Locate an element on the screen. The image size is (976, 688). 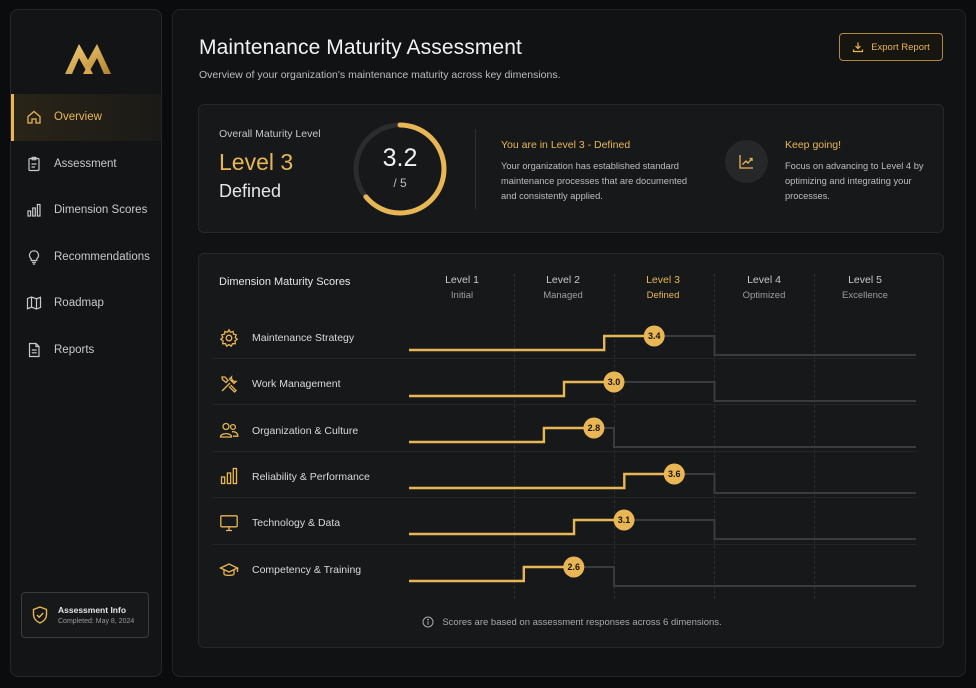
current-level-title: You are in Level 3 - Defined is located at coordinates (566, 145).